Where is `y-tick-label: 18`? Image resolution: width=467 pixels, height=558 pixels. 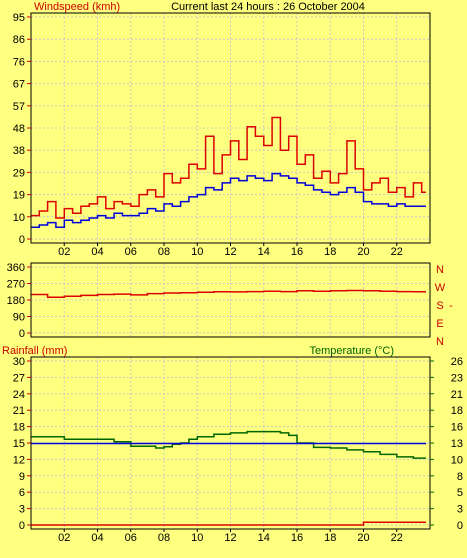 y-tick-label: 18 is located at coordinates (19, 428).